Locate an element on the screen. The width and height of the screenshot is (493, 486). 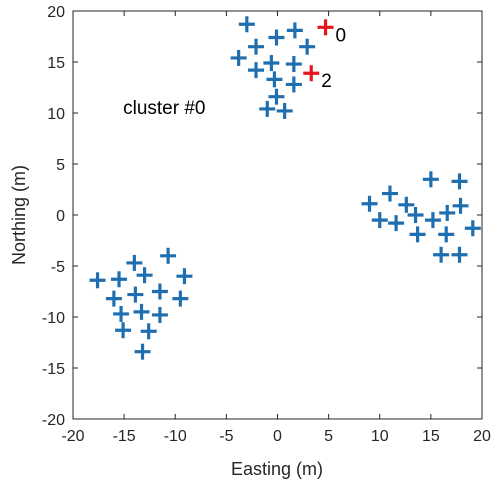
x-tick-label: 15 is located at coordinates (431, 436).